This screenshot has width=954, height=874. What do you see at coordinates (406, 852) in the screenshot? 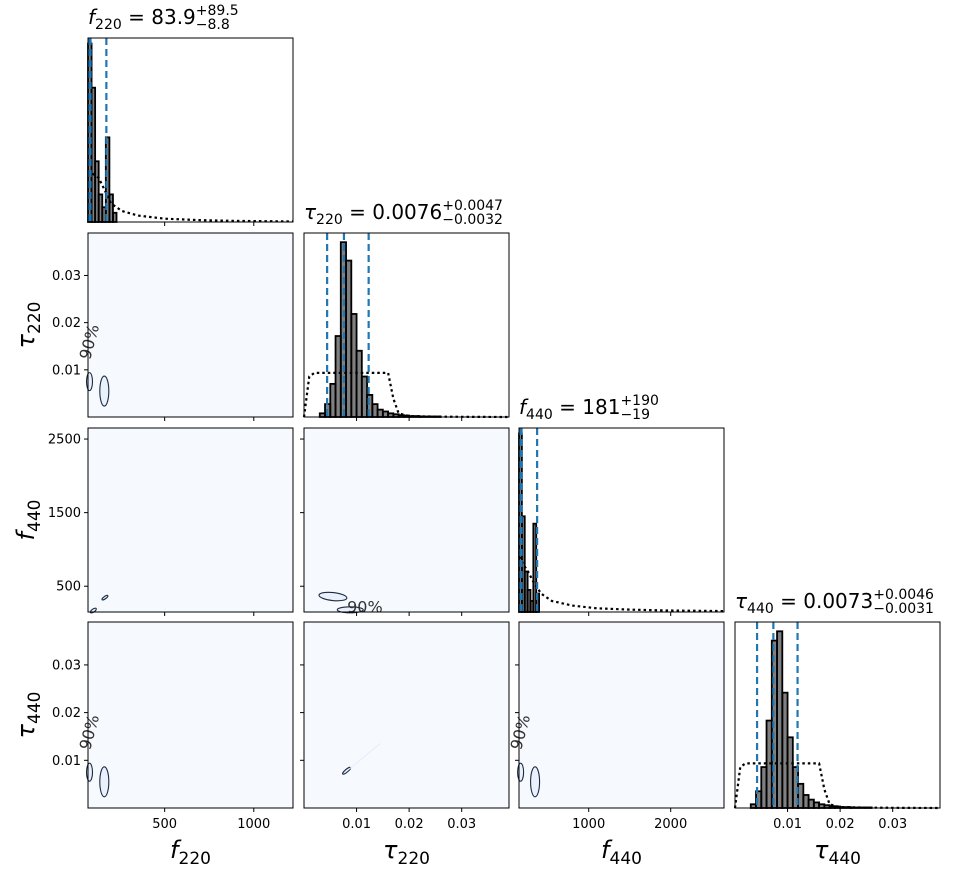
I see `x-axis-label-1: τ220` at bounding box center [406, 852].